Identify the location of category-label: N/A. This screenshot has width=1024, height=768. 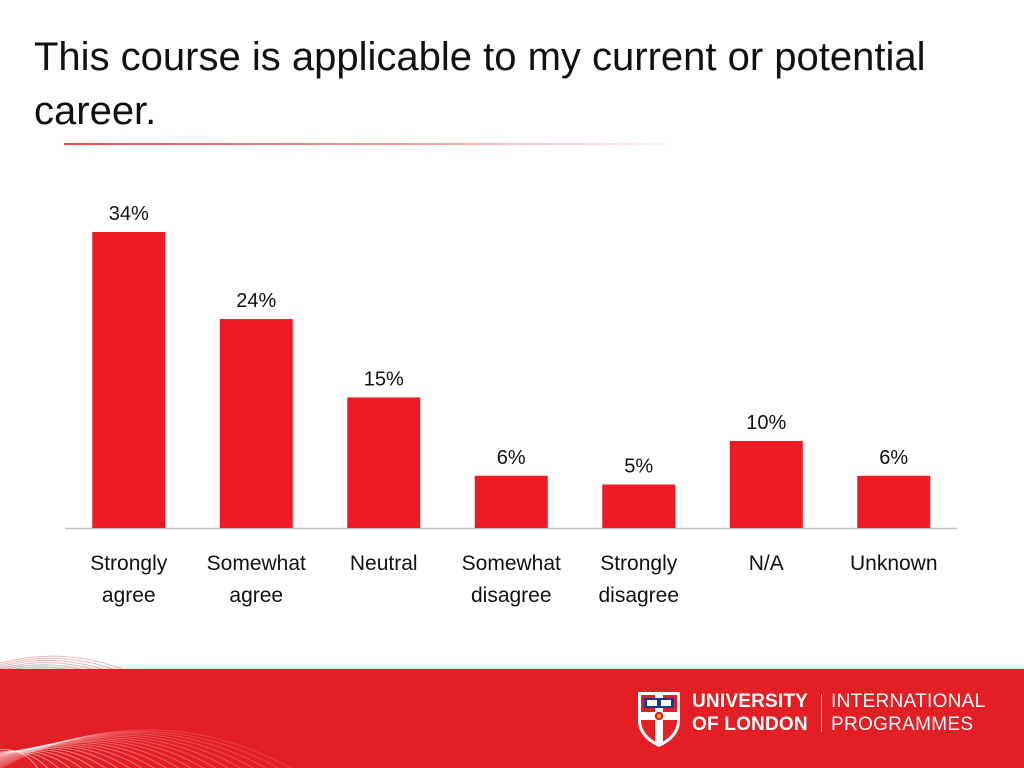
(766, 563).